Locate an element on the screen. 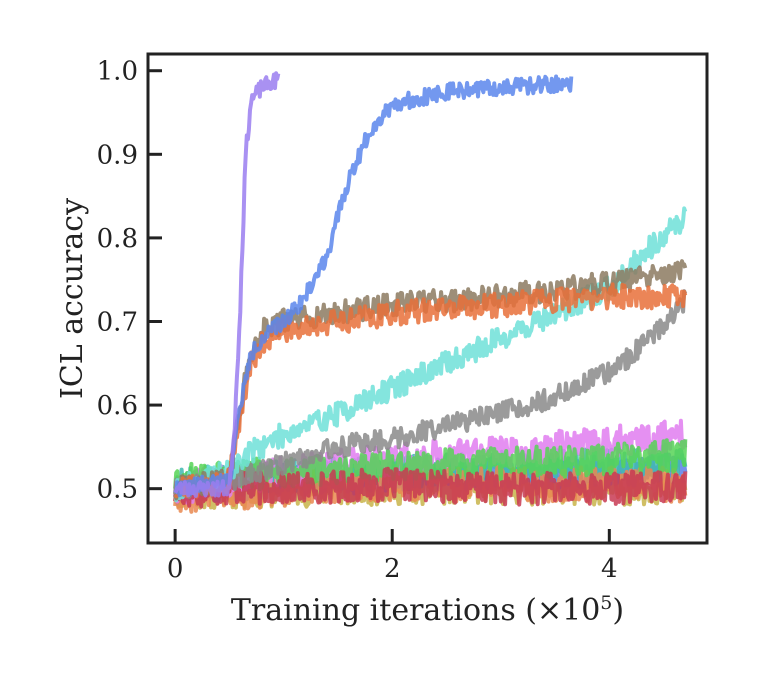 Image resolution: width=761 pixels, height=685 pixels. y-tick-label: 0.9 is located at coordinates (117, 155).